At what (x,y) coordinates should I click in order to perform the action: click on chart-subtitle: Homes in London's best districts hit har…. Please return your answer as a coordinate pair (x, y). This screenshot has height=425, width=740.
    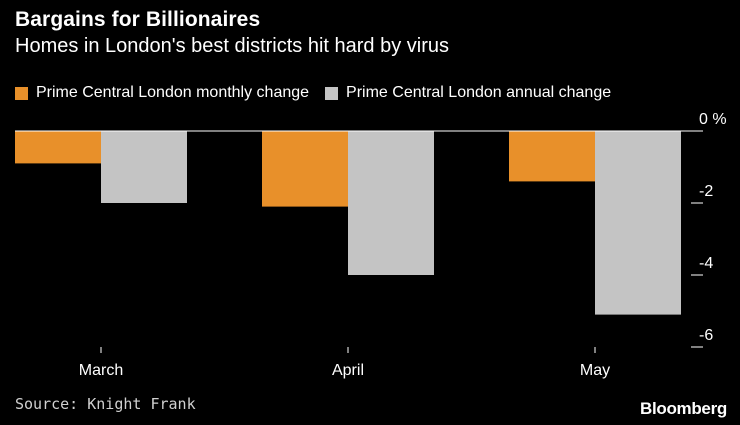
    Looking at the image, I should click on (232, 46).